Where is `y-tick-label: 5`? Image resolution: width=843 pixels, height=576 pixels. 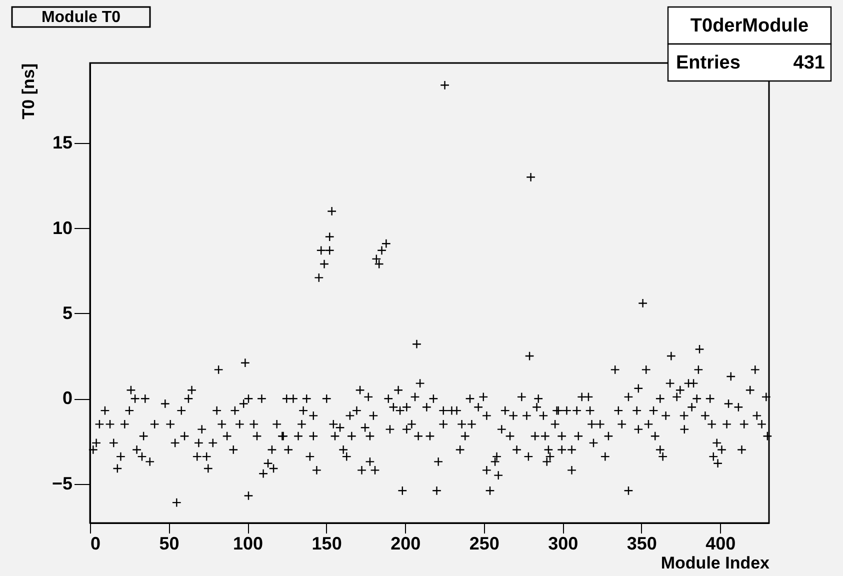 y-tick-label: 5 is located at coordinates (67, 312).